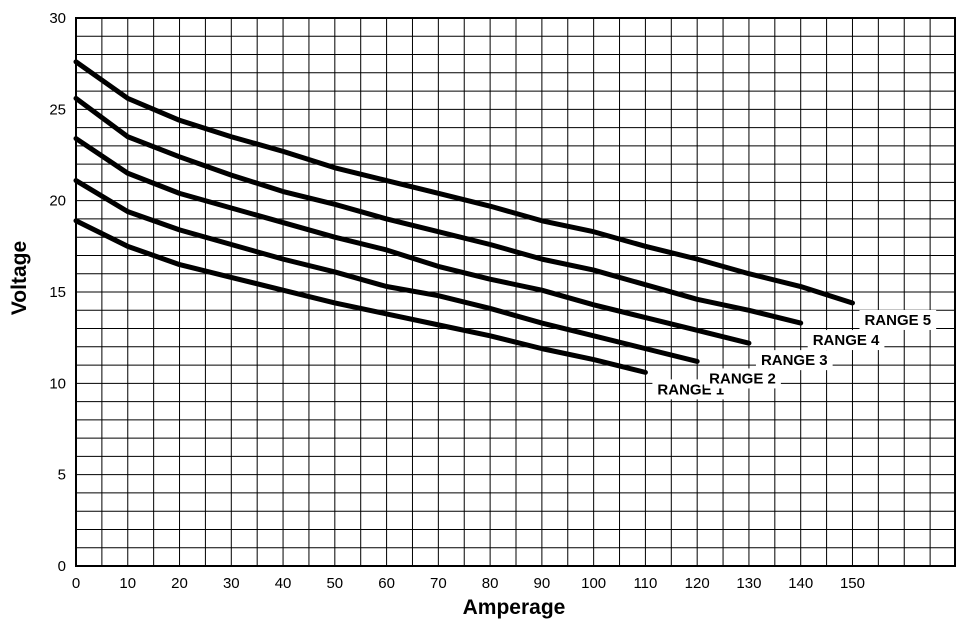  I want to click on y-tick-label: 25, so click(57, 109).